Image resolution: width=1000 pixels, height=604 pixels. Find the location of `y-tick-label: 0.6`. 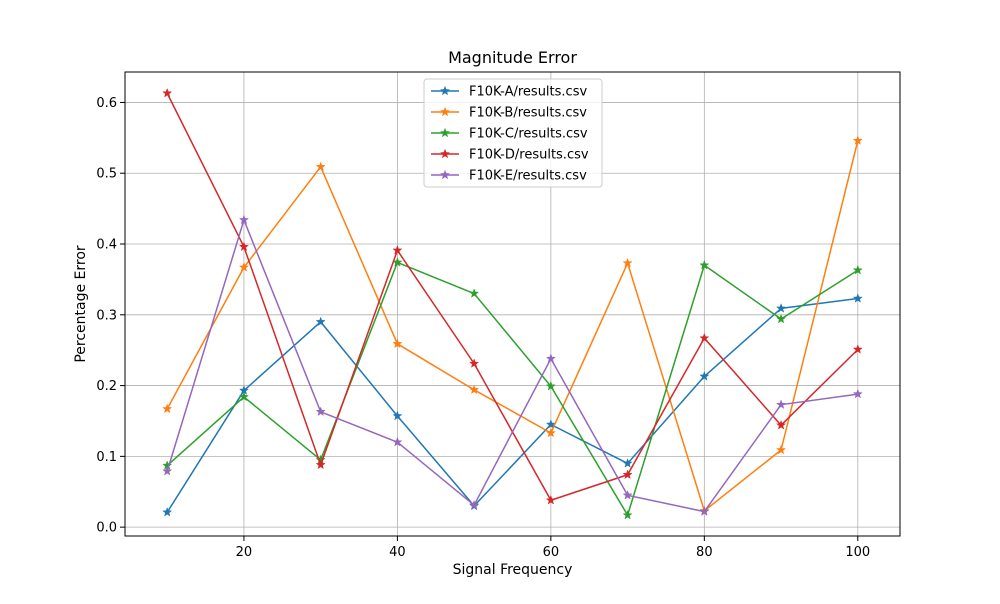

y-tick-label: 0.6 is located at coordinates (106, 103).